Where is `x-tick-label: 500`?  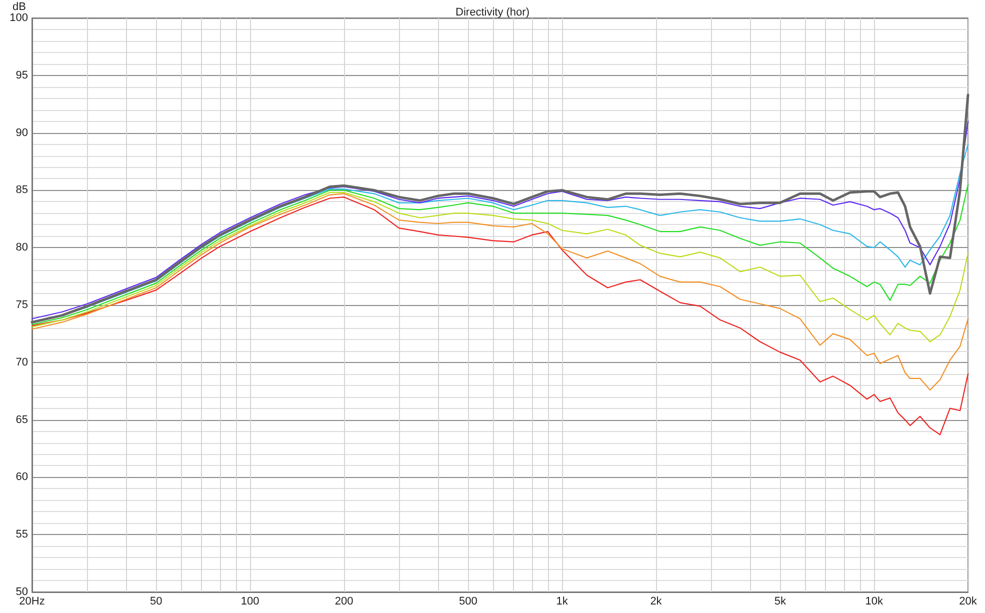 x-tick-label: 500 is located at coordinates (468, 602).